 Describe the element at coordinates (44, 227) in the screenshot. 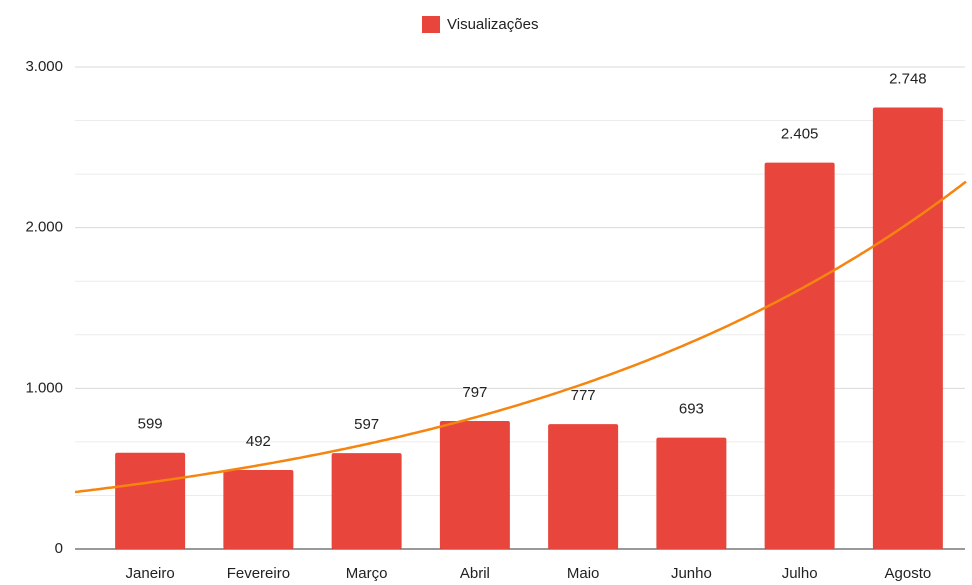

I see `y-tick-label: 2.000` at that location.